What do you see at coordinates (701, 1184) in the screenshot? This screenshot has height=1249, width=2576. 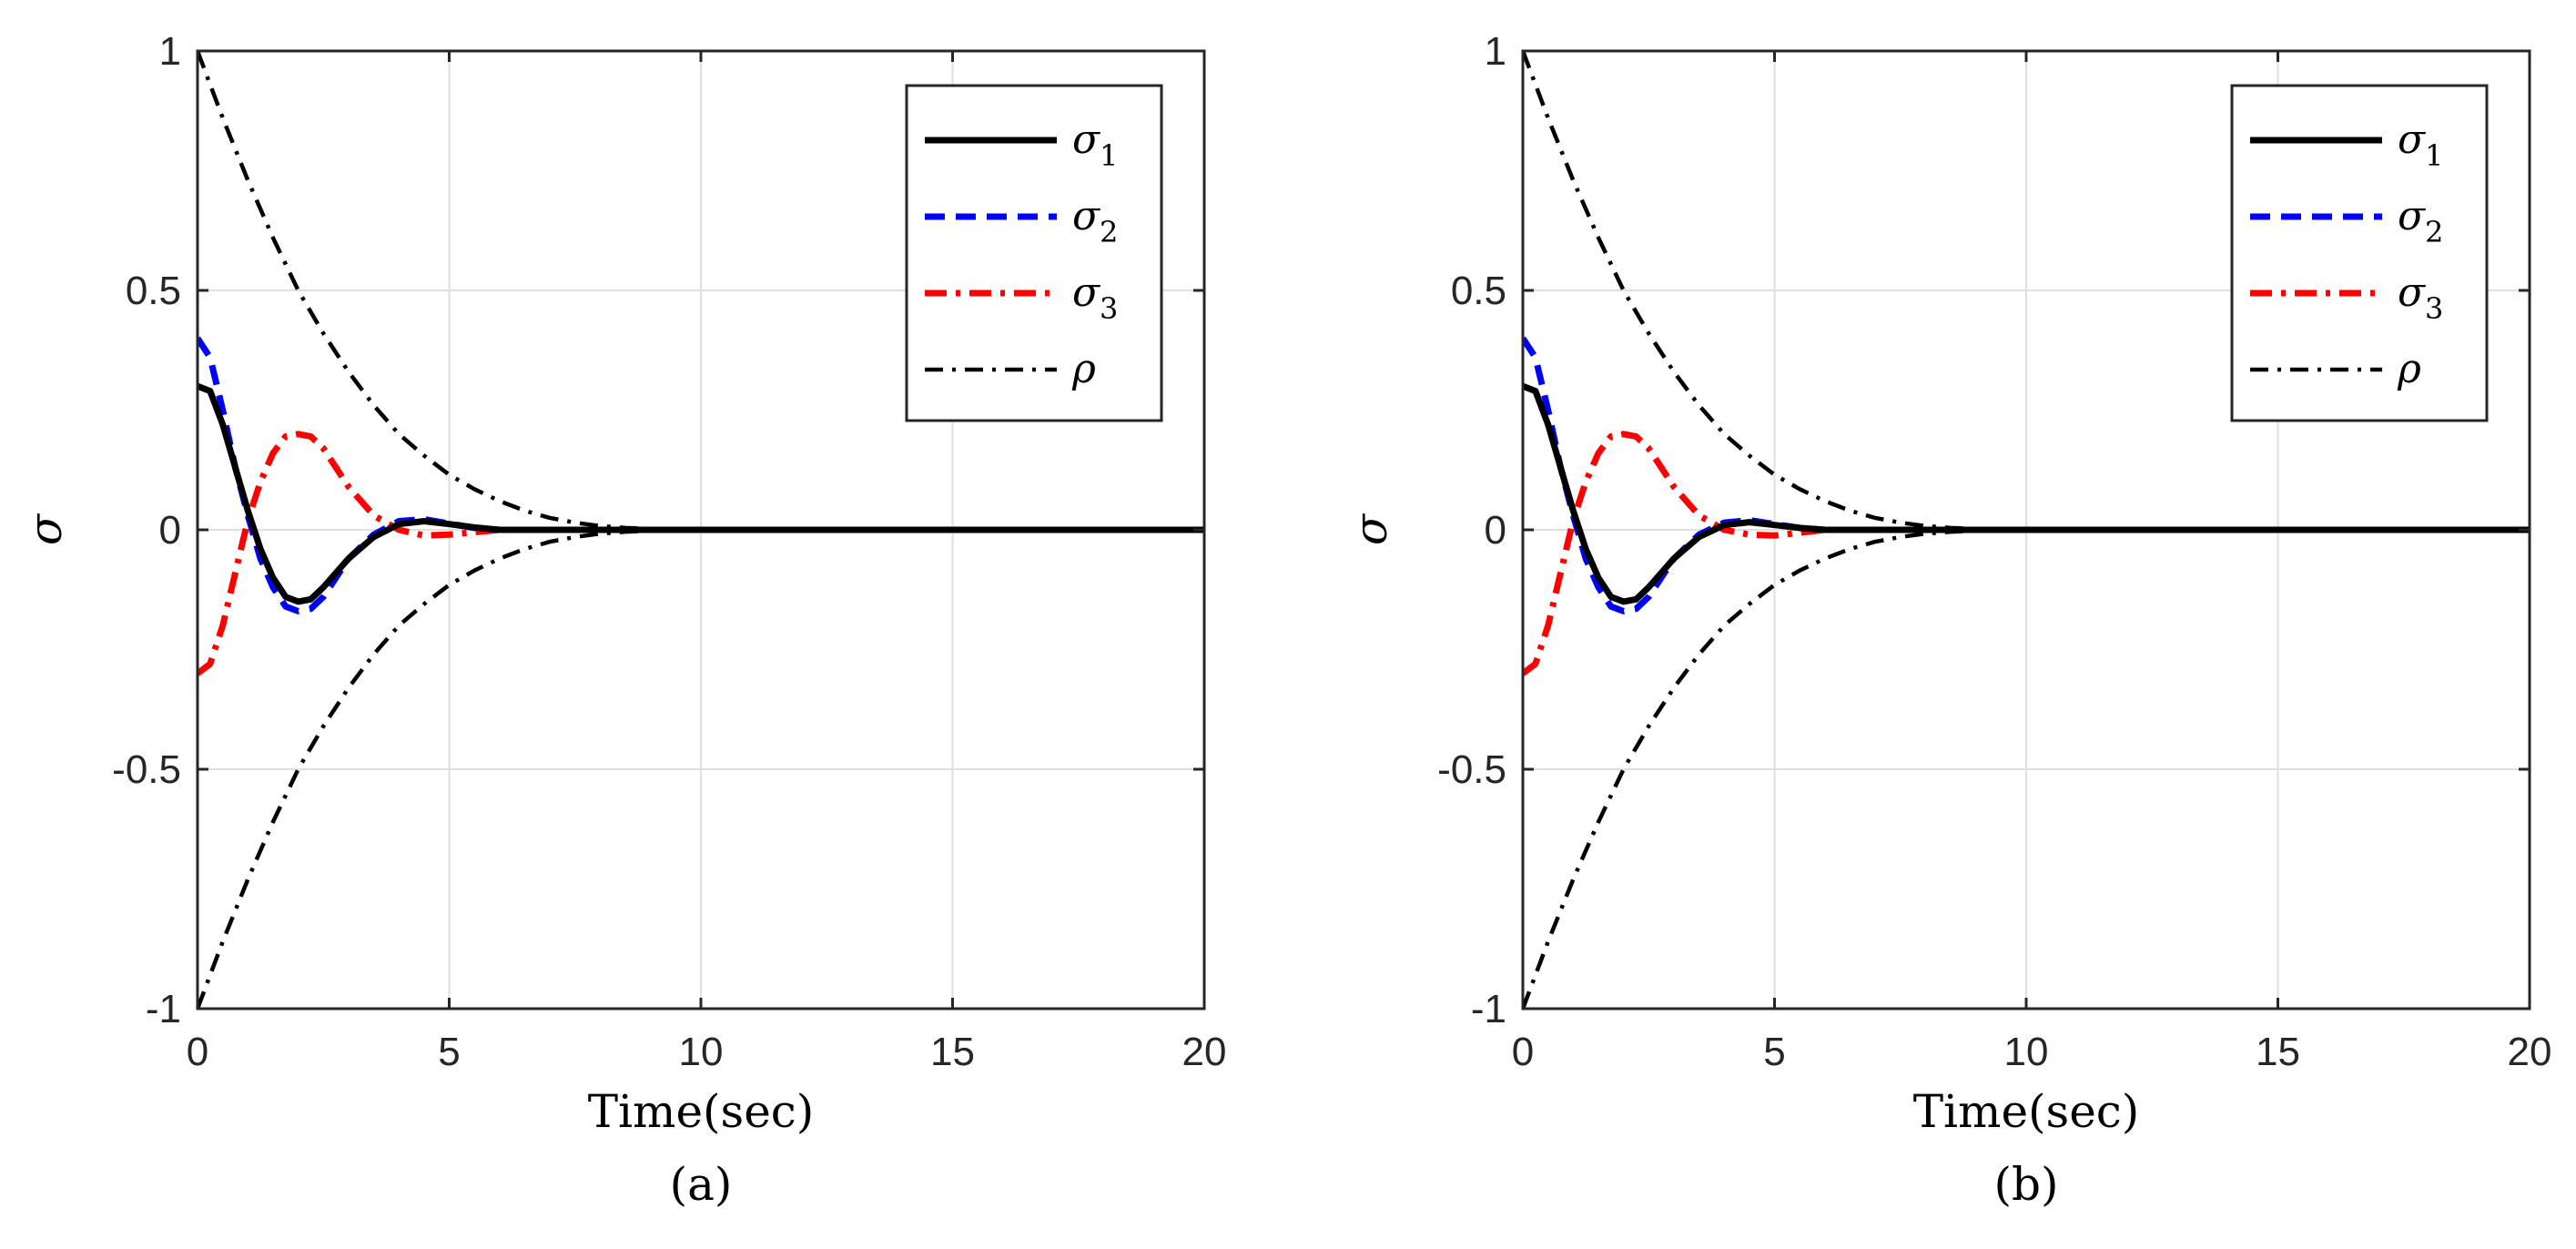 I see `panel-caption: (a)` at bounding box center [701, 1184].